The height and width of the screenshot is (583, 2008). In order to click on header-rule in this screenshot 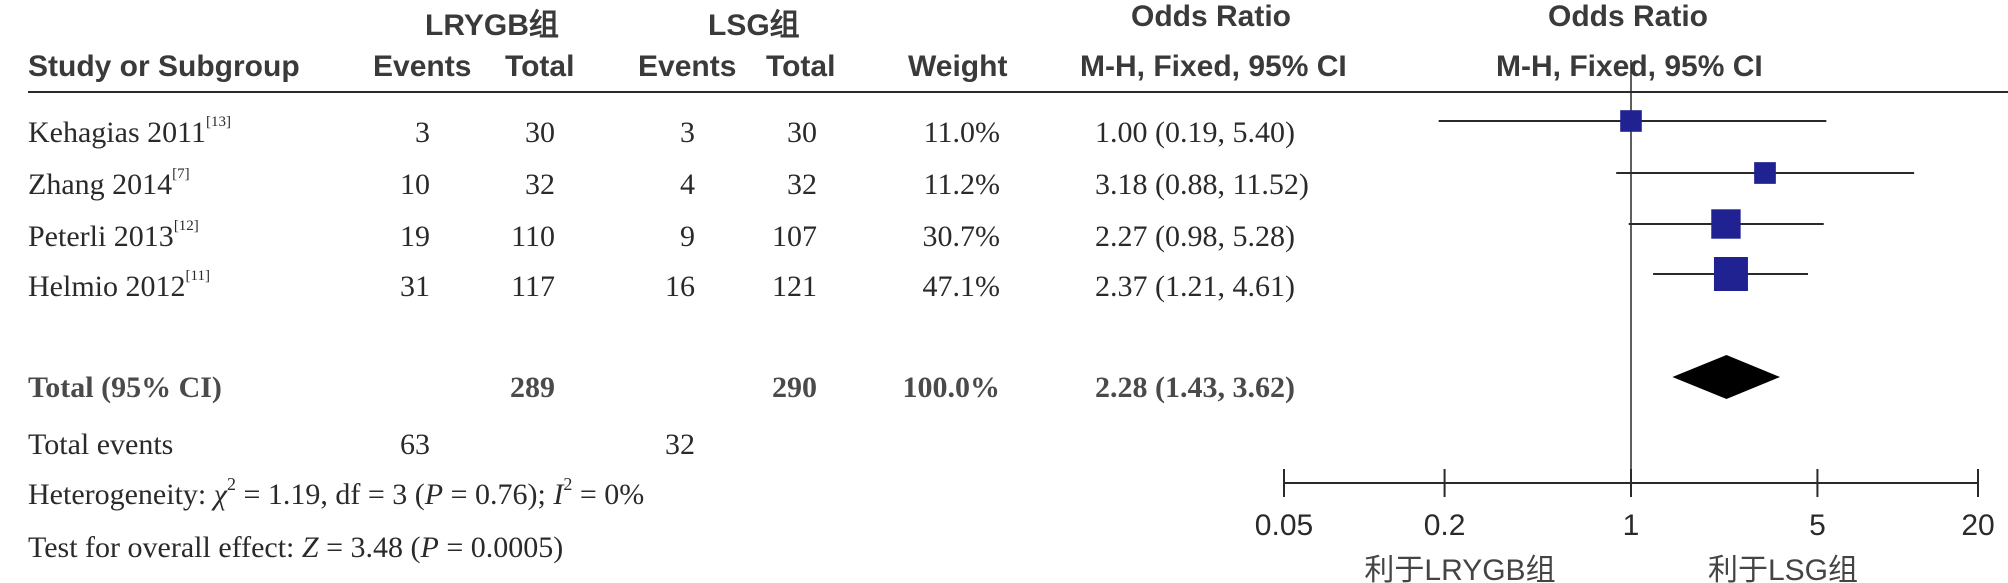, I will do `click(1018, 92)`.